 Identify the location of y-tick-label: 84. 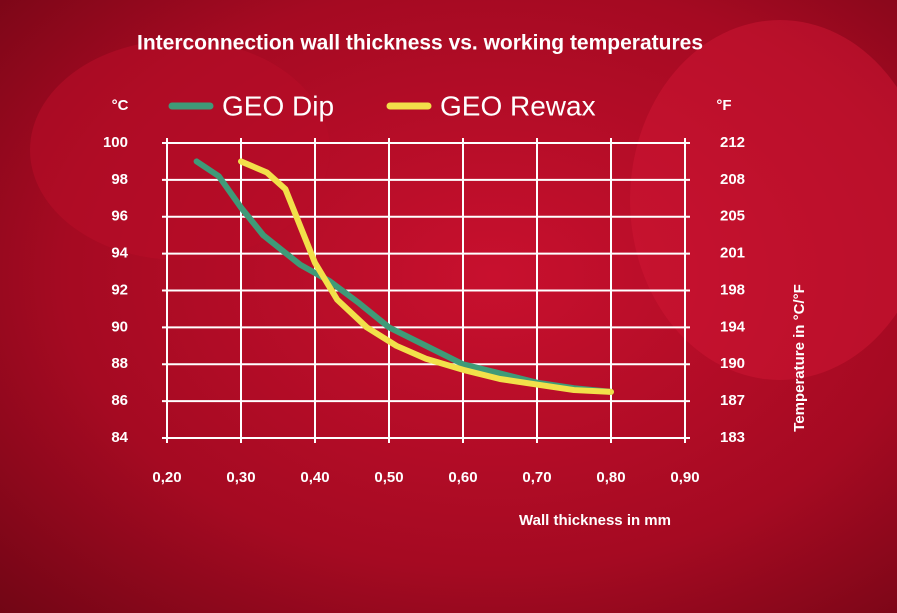
(119, 437).